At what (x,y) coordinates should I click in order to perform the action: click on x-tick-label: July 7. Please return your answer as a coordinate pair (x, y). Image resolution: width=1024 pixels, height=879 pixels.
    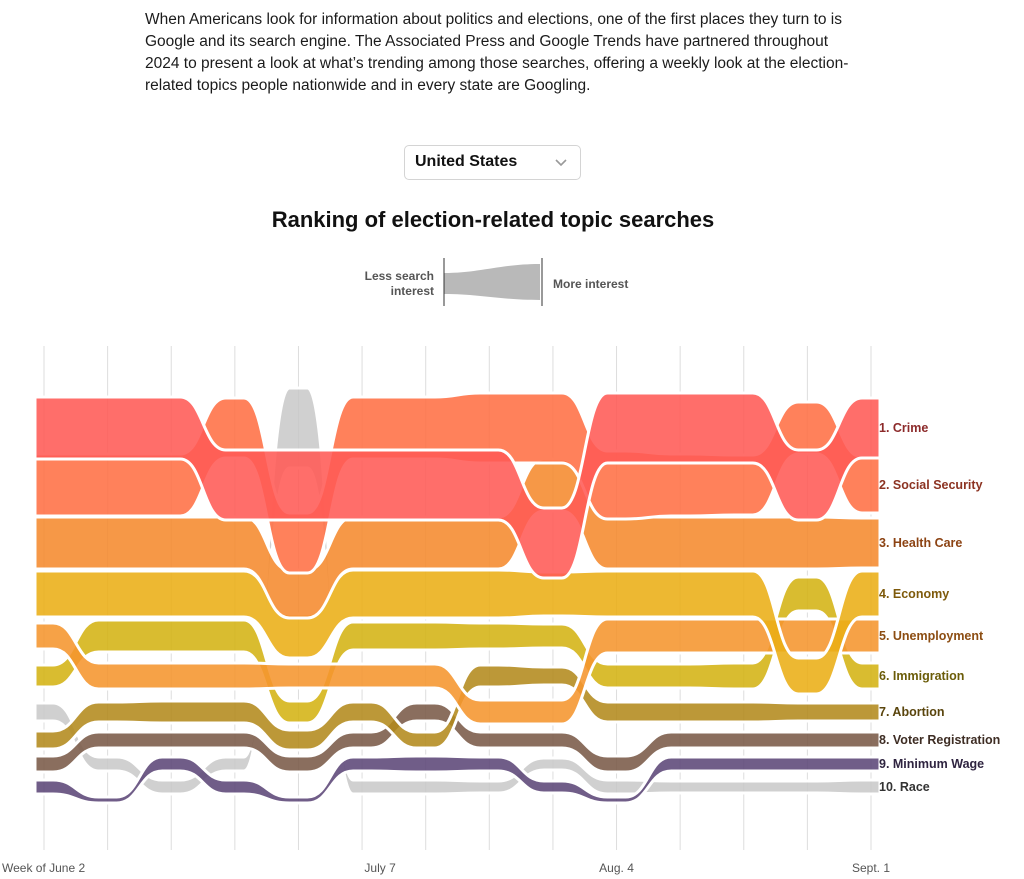
    Looking at the image, I should click on (380, 868).